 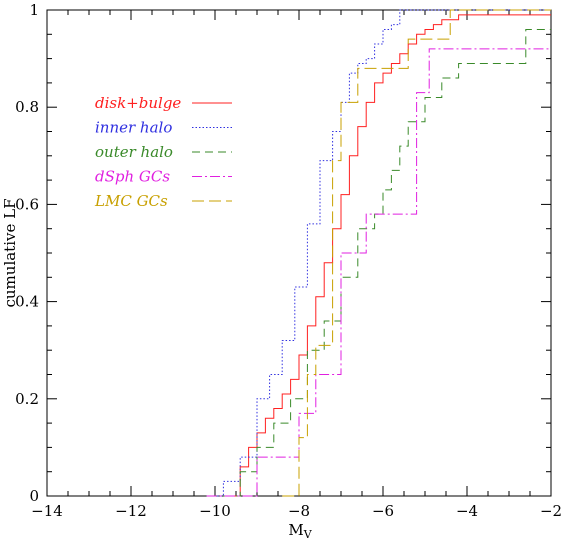 I want to click on x-tick-label: −14, so click(x=47, y=511).